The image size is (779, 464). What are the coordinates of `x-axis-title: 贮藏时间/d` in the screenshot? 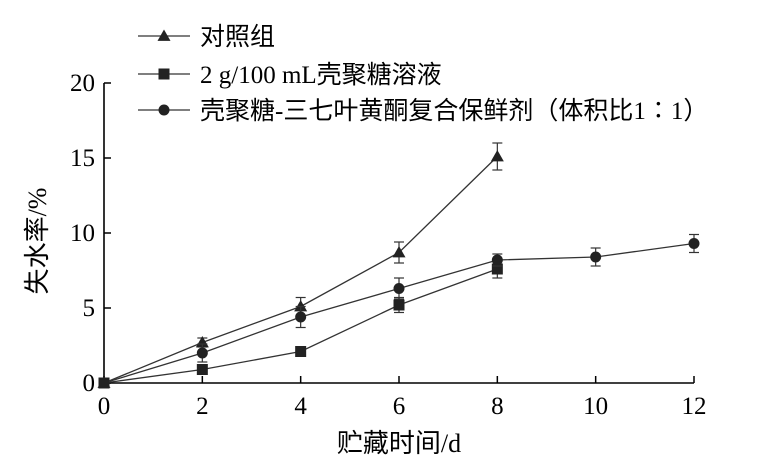 It's located at (399, 443).